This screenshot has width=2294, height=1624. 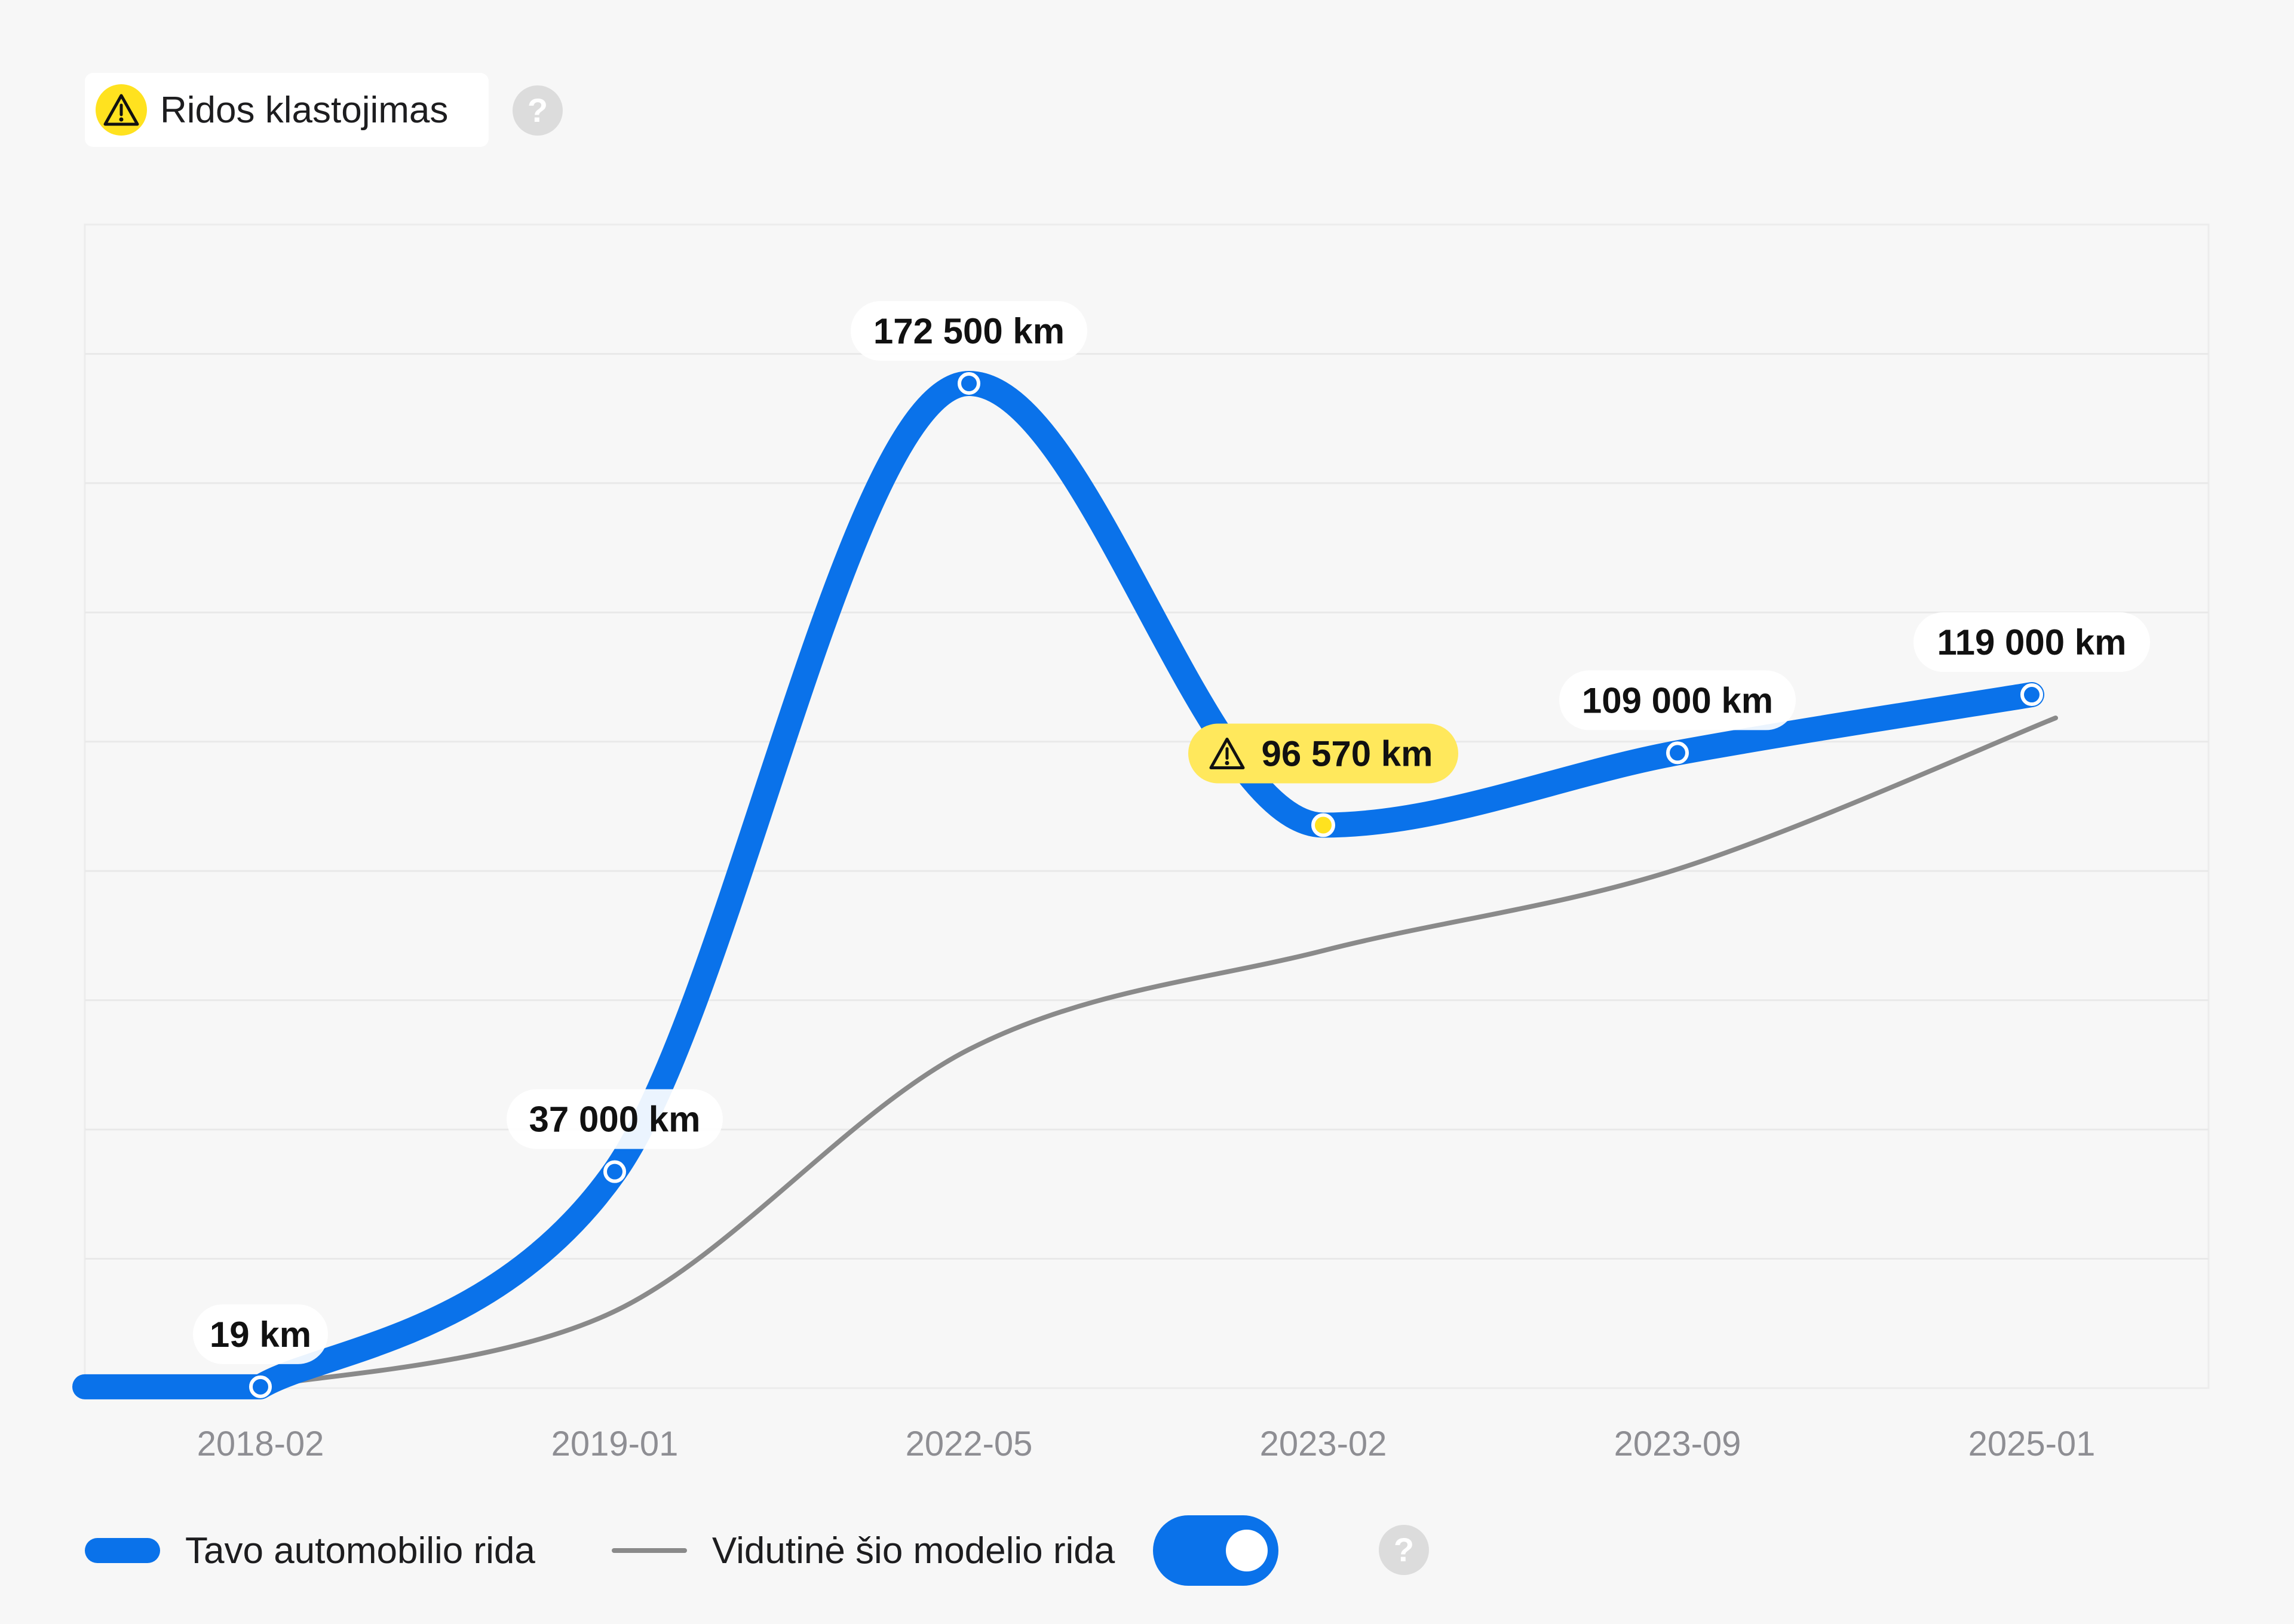 I want to click on badge-label: Ridos klastojimas, so click(x=304, y=110).